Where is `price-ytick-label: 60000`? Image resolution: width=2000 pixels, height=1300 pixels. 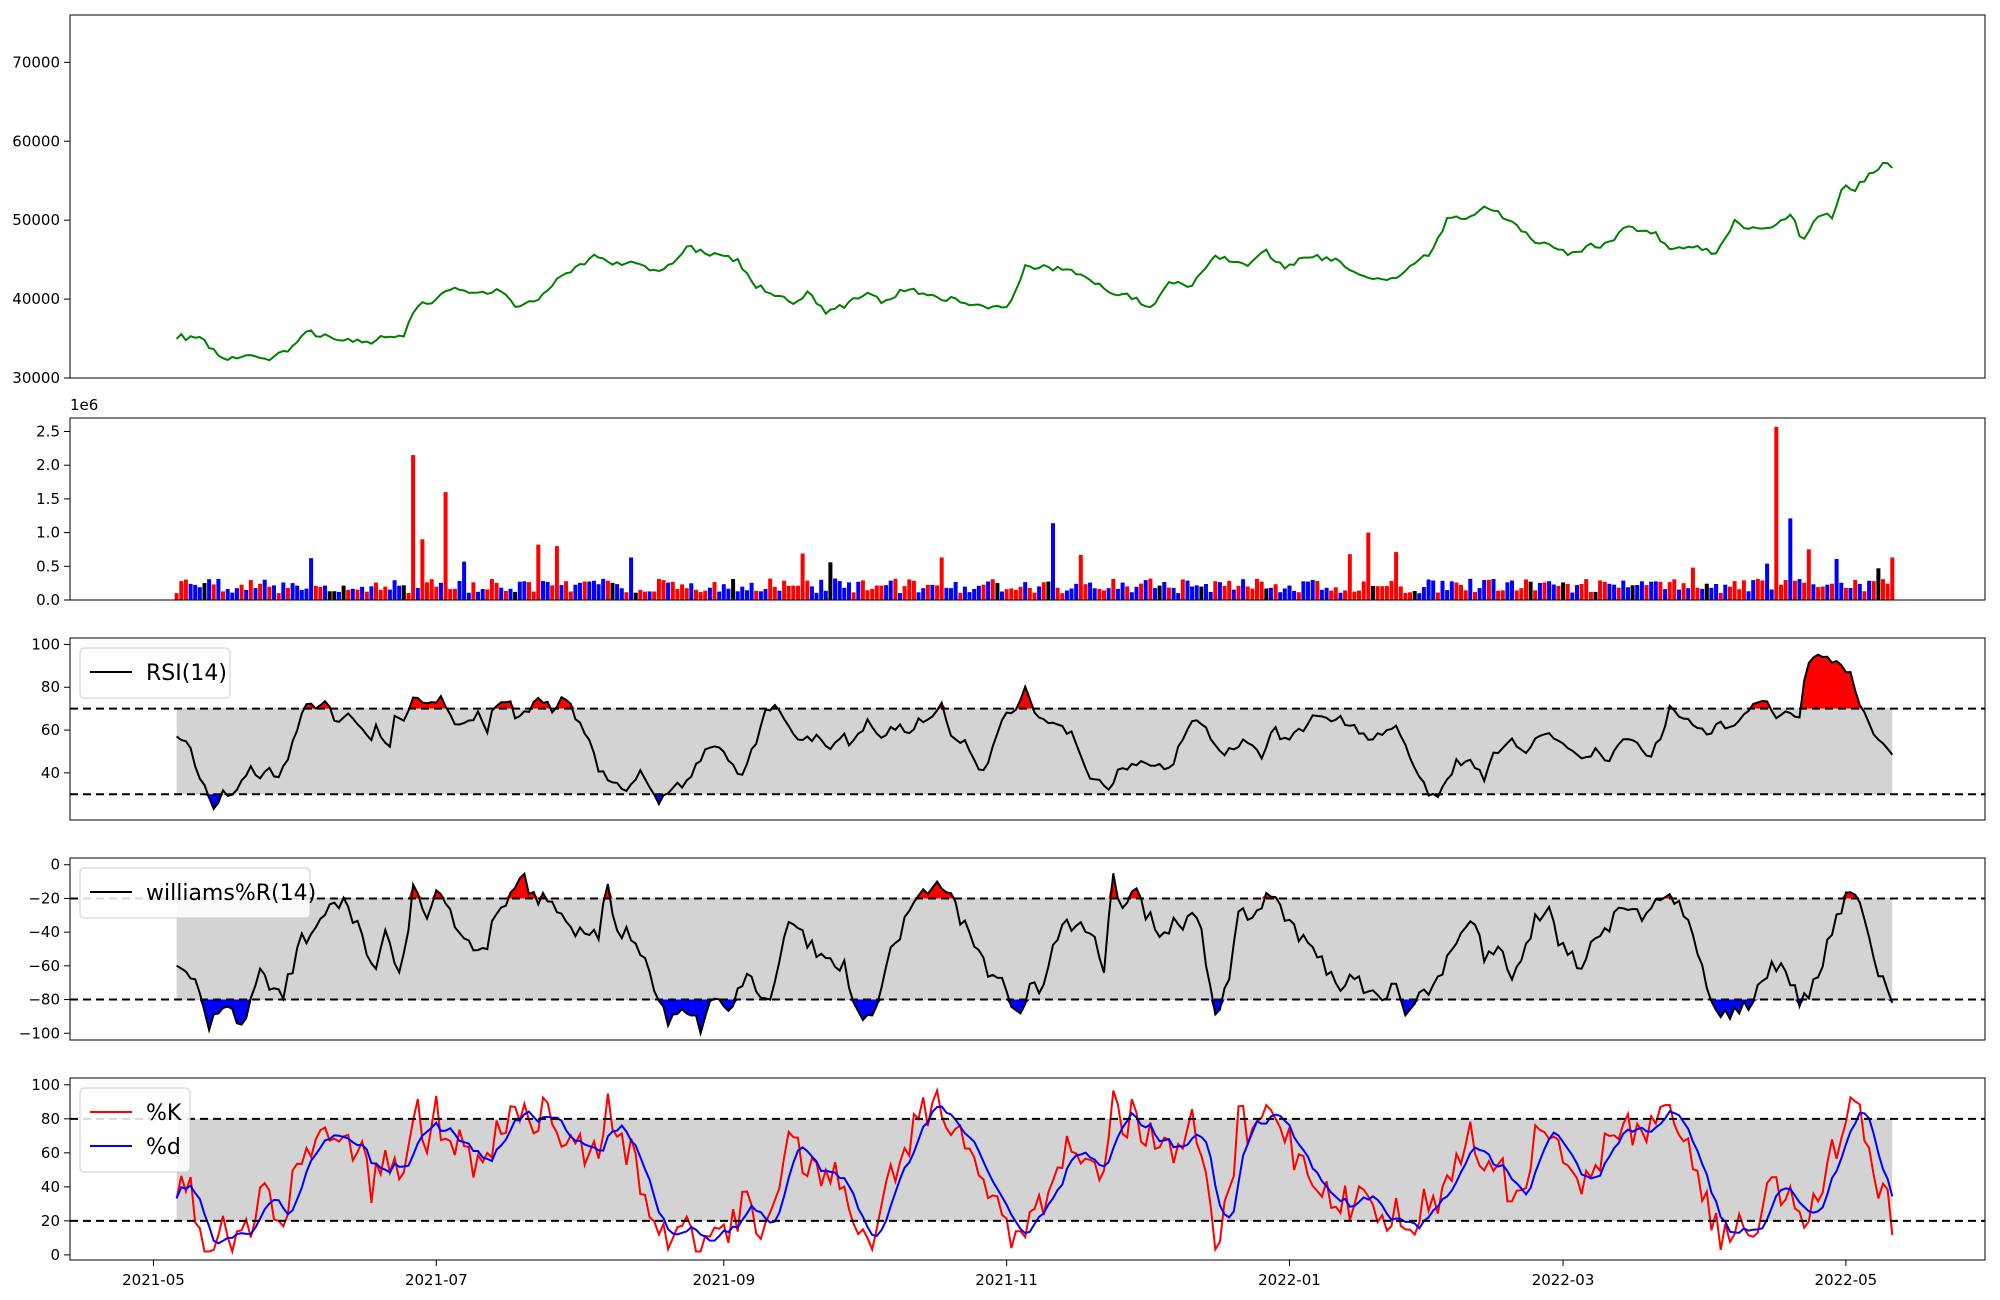 price-ytick-label: 60000 is located at coordinates (36, 141).